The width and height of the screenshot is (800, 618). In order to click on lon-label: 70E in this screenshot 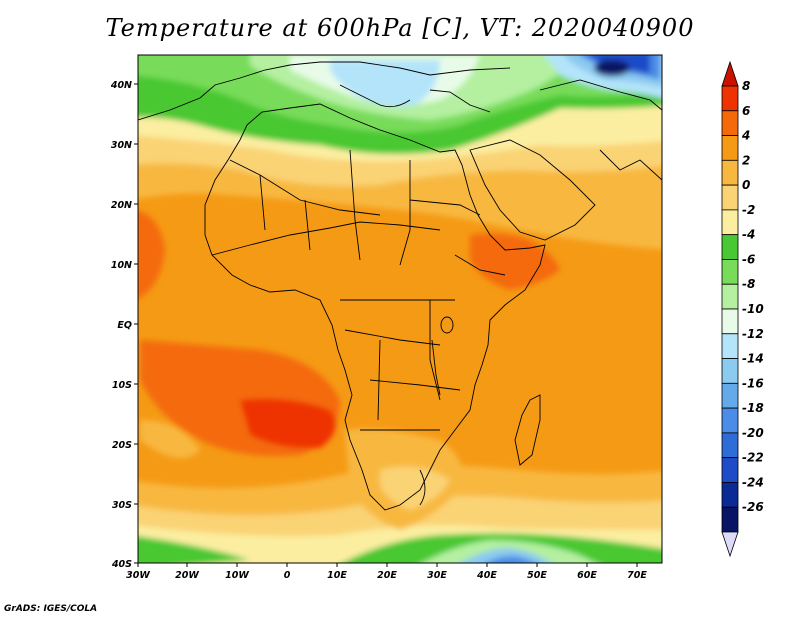, I will do `click(637, 575)`.